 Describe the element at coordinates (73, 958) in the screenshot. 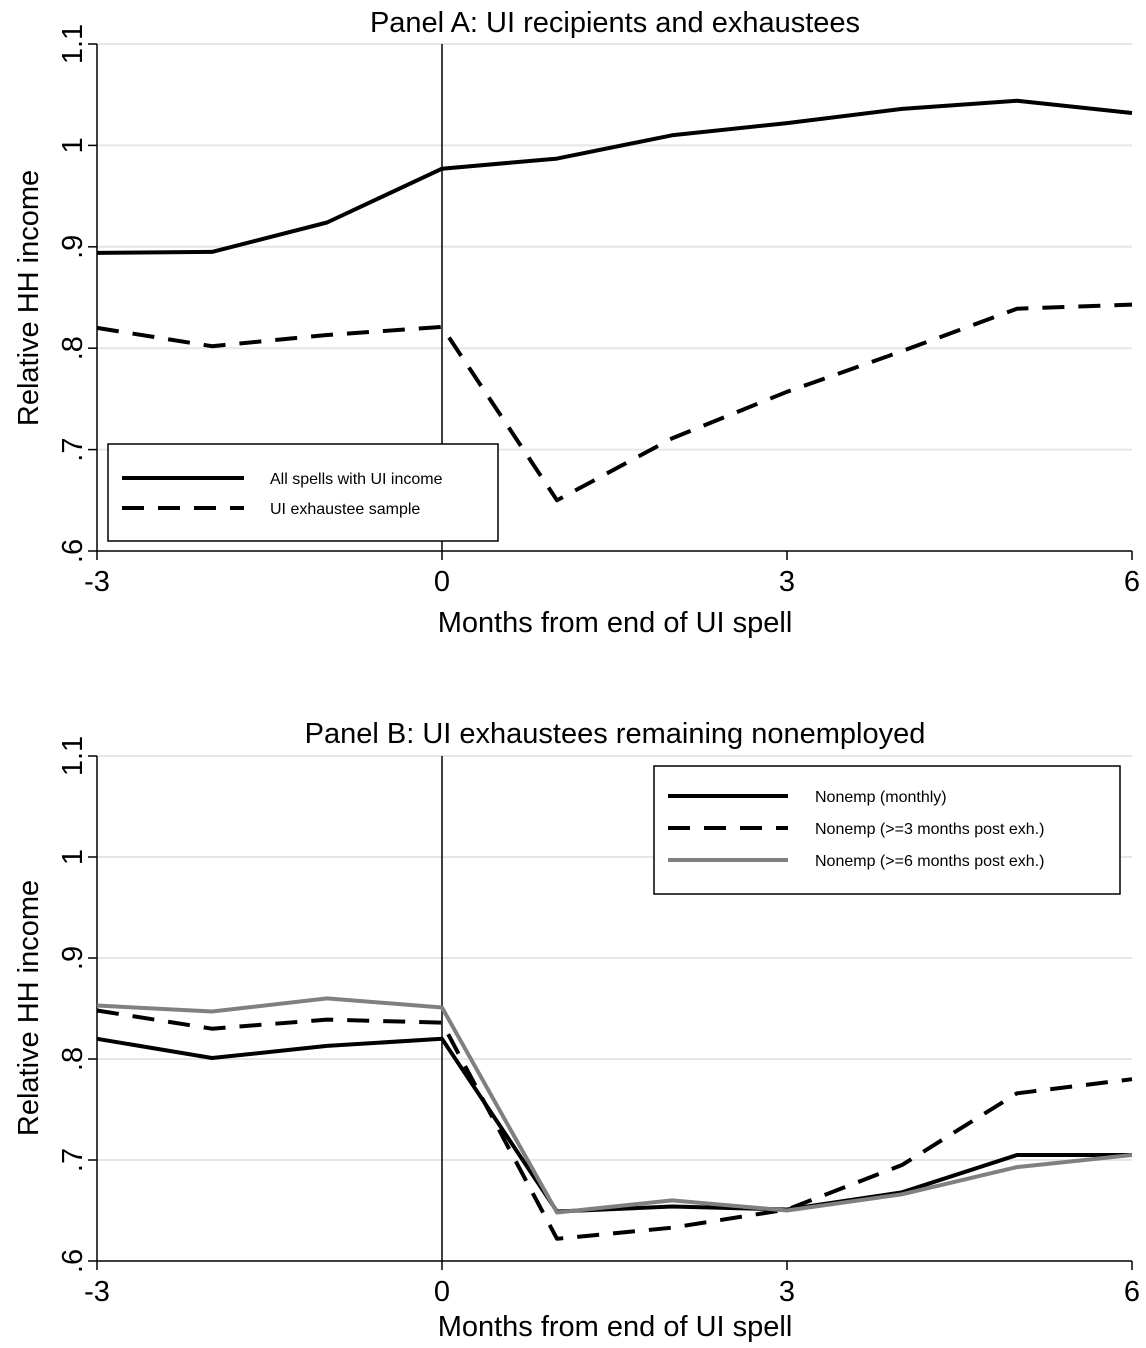

I see `panel-b-y-tick-label: .9` at that location.